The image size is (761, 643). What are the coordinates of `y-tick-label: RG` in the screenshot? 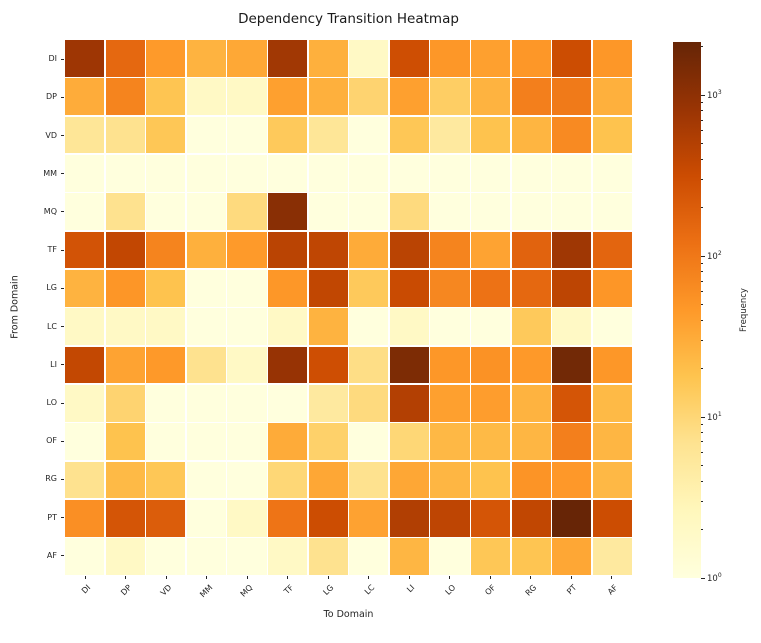 It's located at (51, 479).